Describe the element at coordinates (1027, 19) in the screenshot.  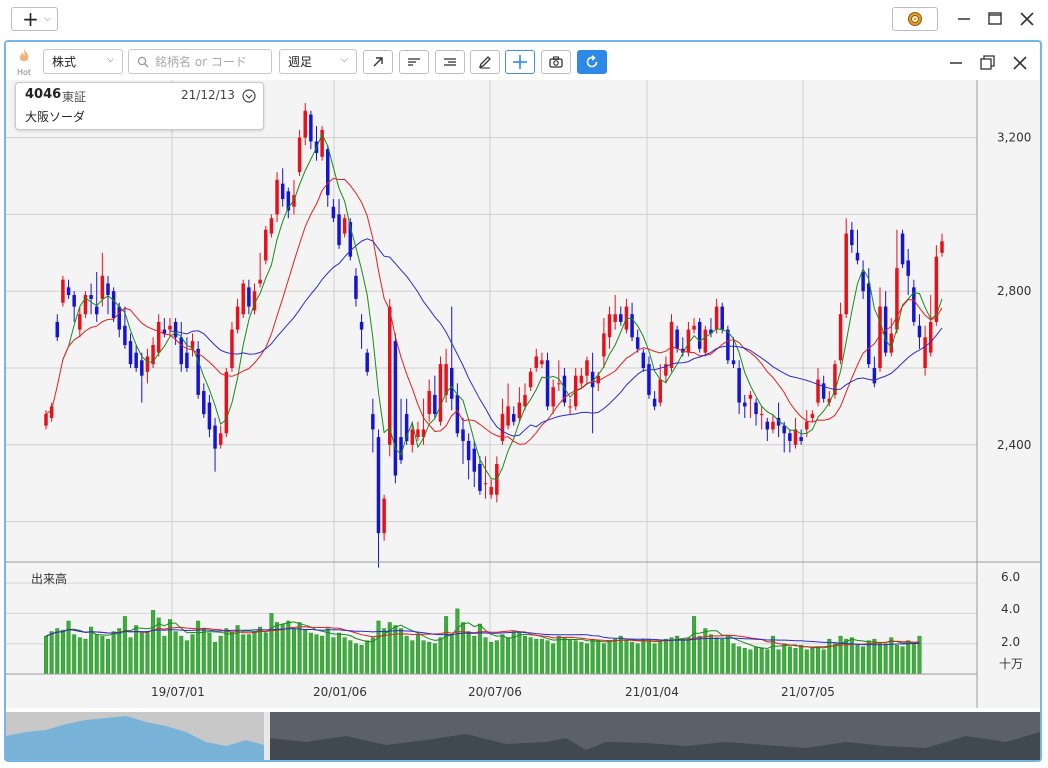
I see `close-button` at that location.